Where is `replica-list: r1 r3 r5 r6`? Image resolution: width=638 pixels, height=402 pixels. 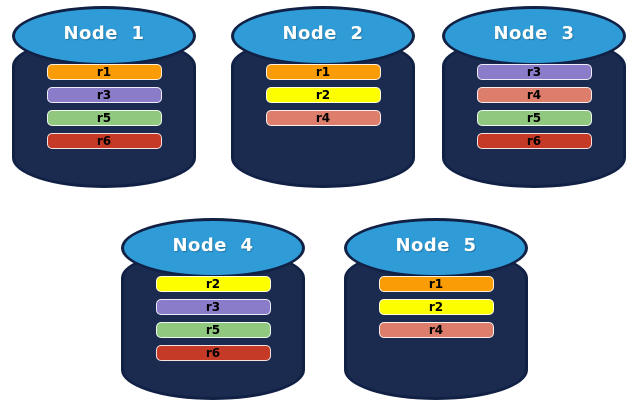 replica-list: r1 r3 r5 r6 is located at coordinates (104, 110).